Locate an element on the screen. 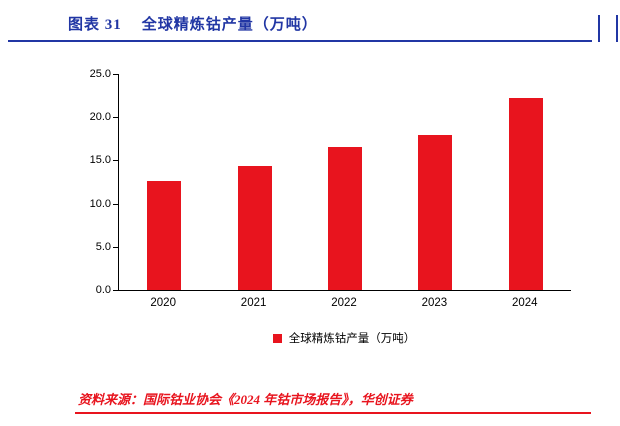 This screenshot has width=620, height=426. bar-2024 is located at coordinates (525, 194).